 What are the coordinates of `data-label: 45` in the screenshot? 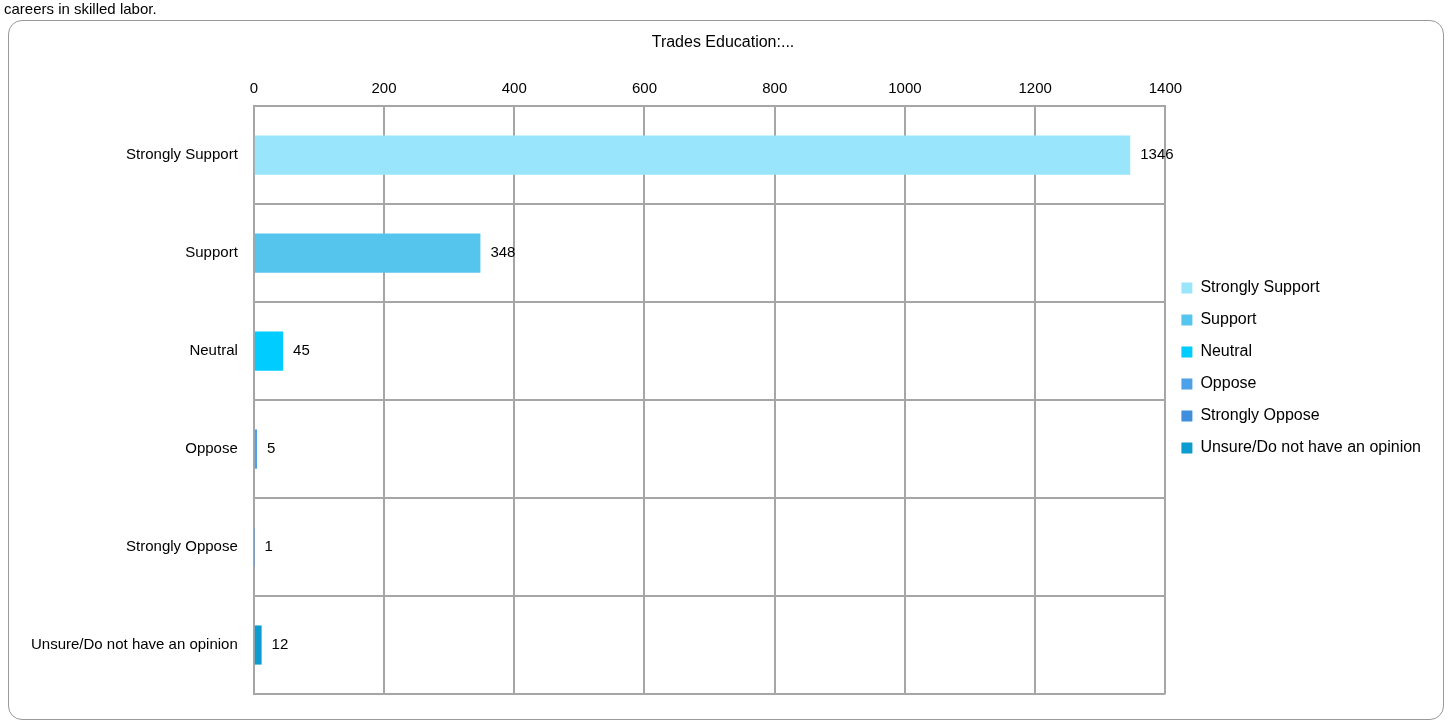 It's located at (301, 350).